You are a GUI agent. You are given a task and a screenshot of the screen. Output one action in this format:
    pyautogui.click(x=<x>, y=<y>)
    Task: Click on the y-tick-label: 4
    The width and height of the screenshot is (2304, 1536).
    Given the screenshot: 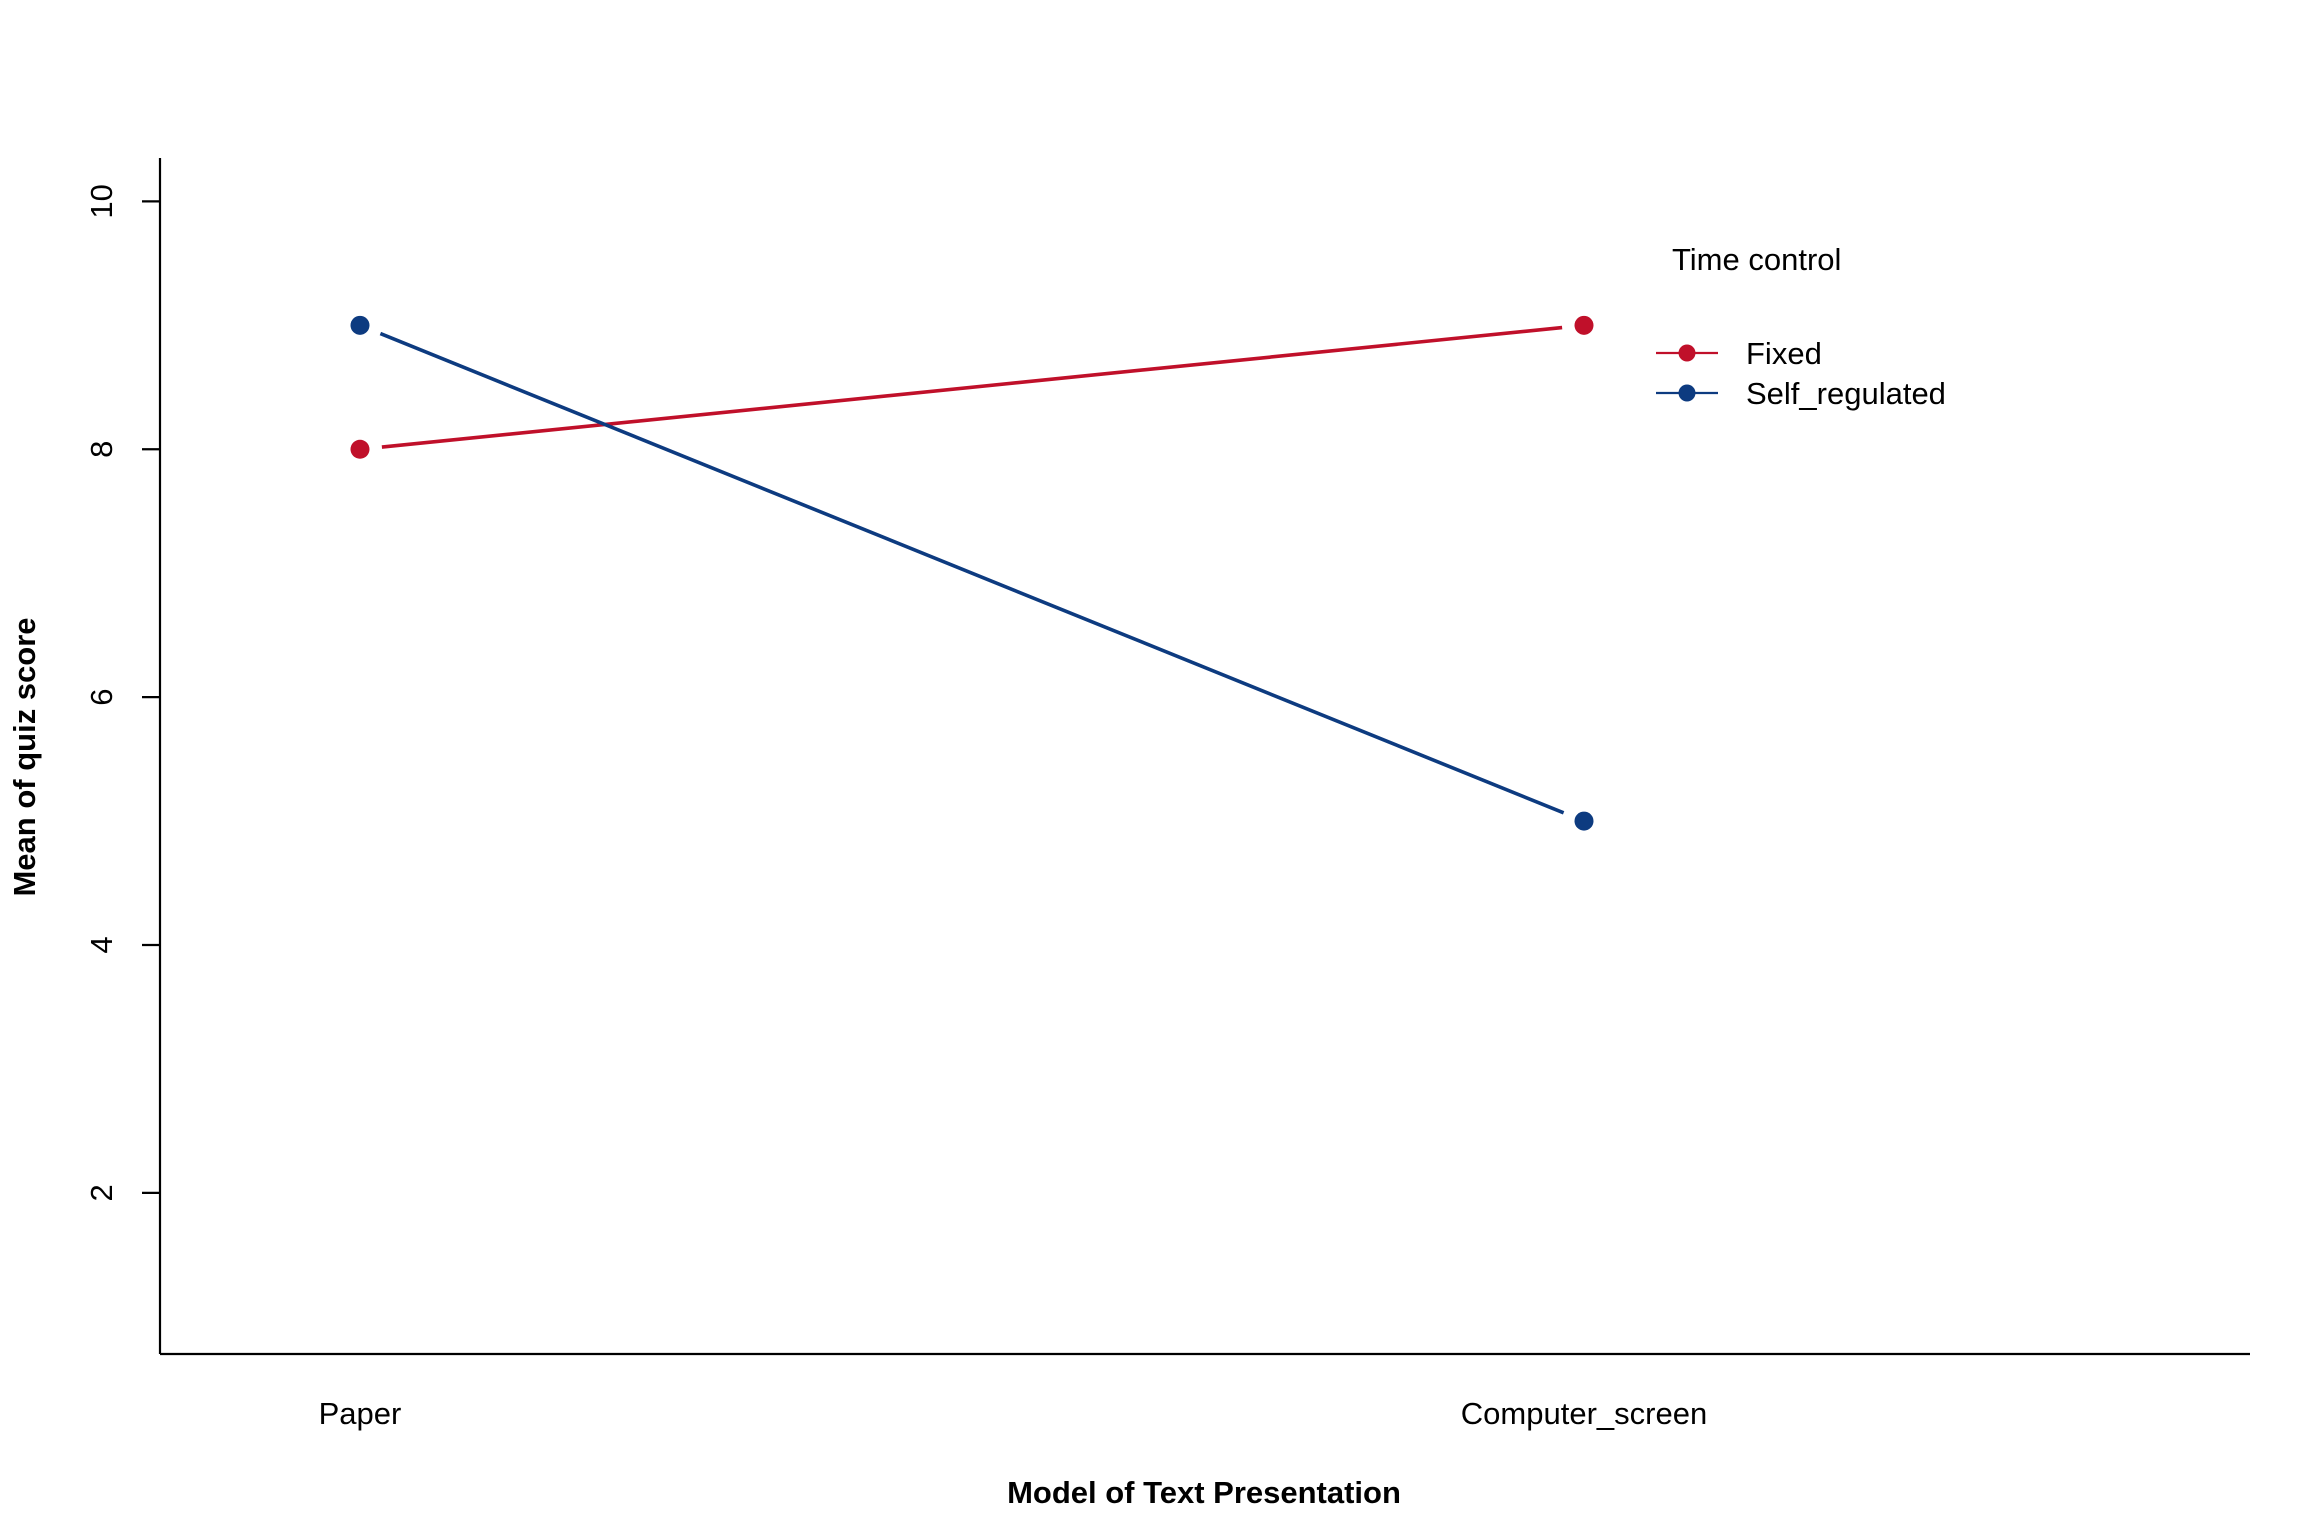 What is the action you would take?
    pyautogui.click(x=101, y=944)
    